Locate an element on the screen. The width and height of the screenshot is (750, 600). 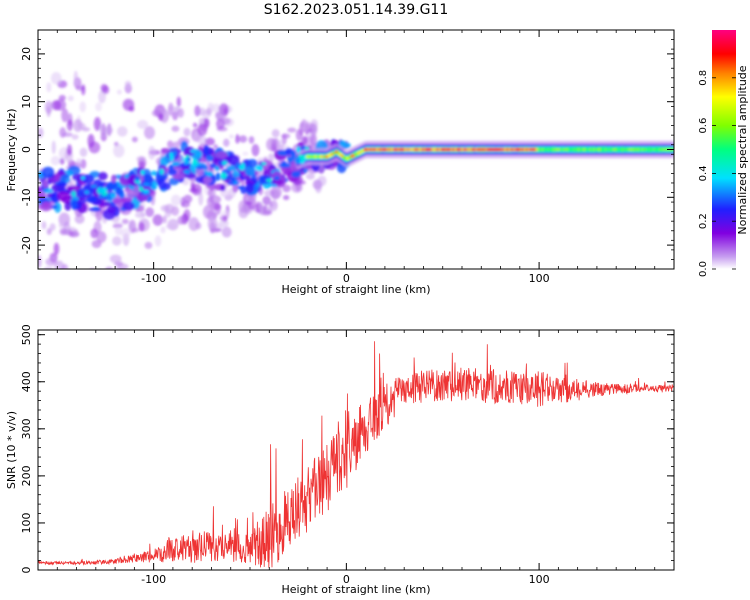
snr-x-axis-label: Height of straight line (km) is located at coordinates (355, 589).